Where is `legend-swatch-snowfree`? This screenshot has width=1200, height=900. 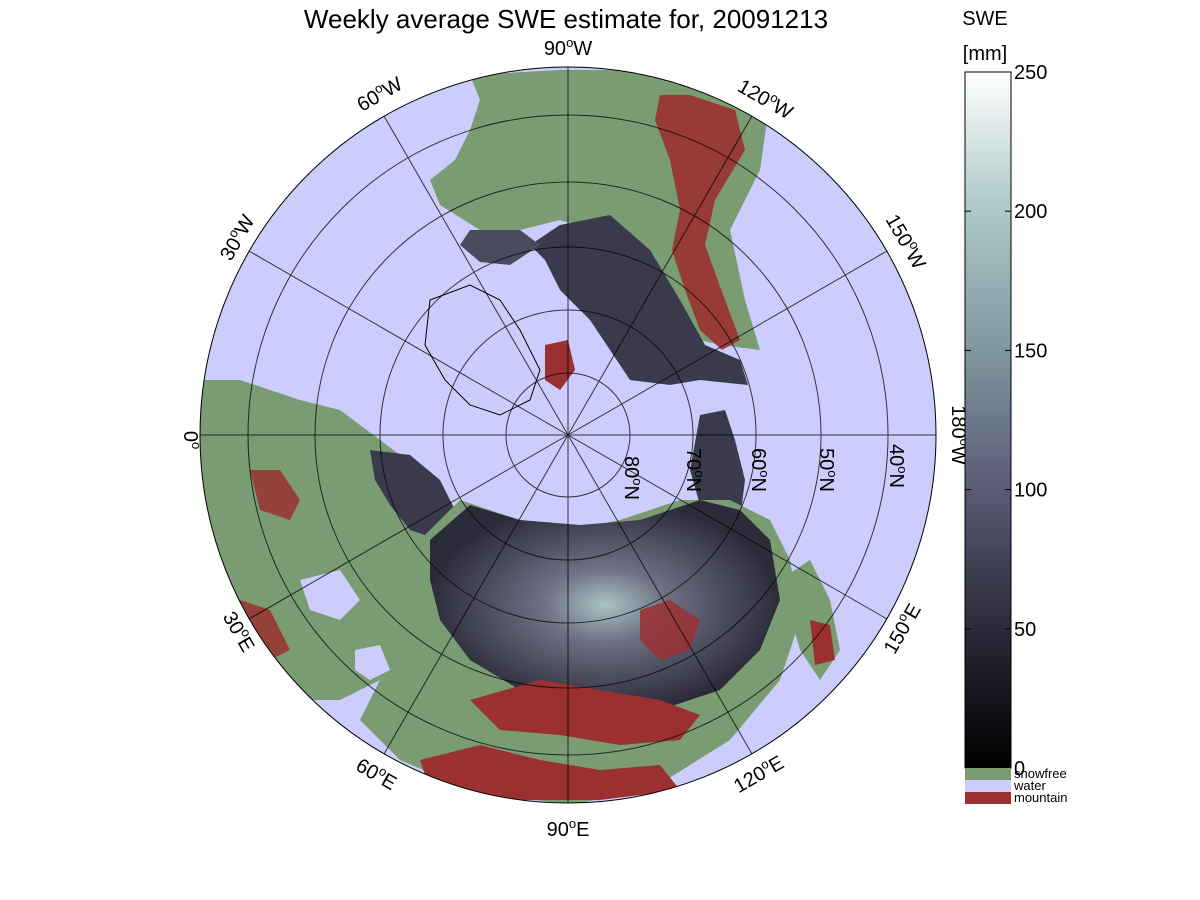 legend-swatch-snowfree is located at coordinates (988, 774).